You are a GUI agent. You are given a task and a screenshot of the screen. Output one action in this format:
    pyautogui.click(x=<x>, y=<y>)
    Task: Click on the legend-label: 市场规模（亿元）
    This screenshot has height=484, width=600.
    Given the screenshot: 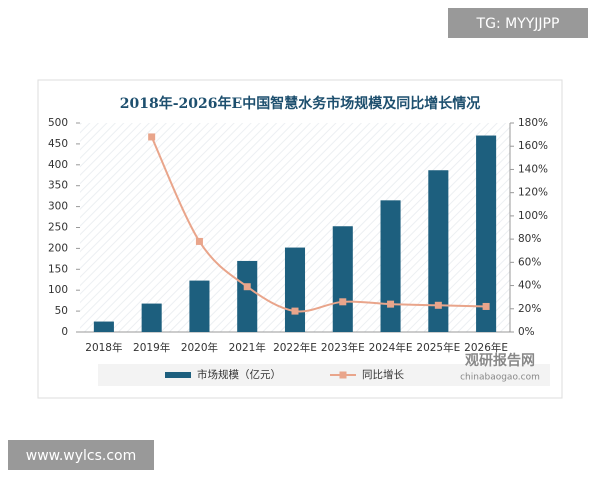 What is the action you would take?
    pyautogui.click(x=239, y=374)
    